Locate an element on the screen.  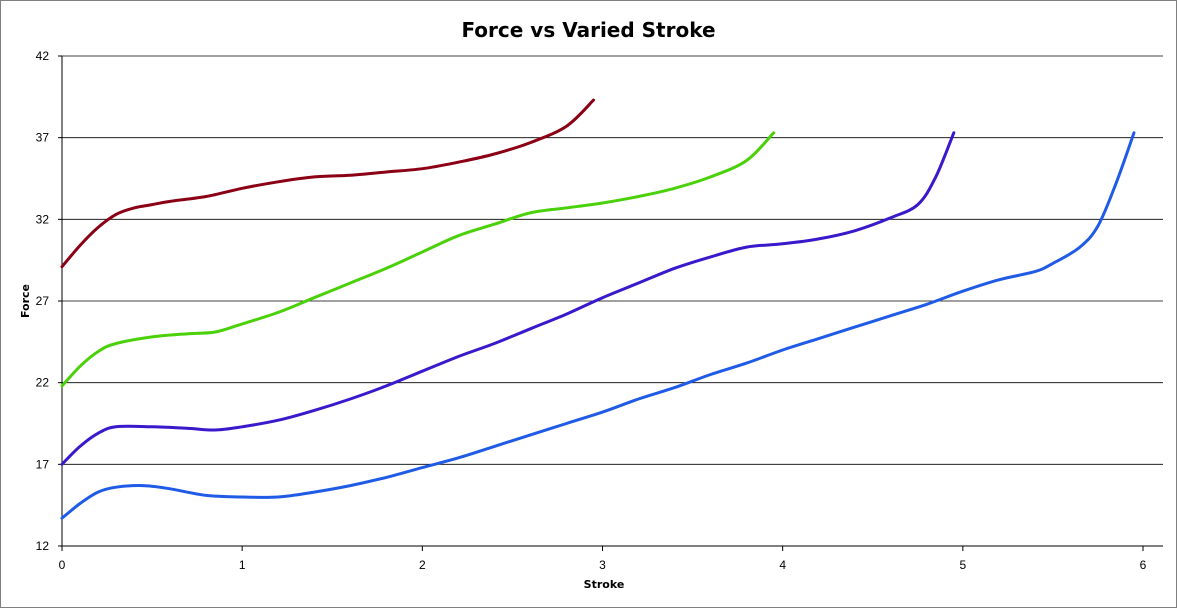
x-tick-label: 3 is located at coordinates (602, 565).